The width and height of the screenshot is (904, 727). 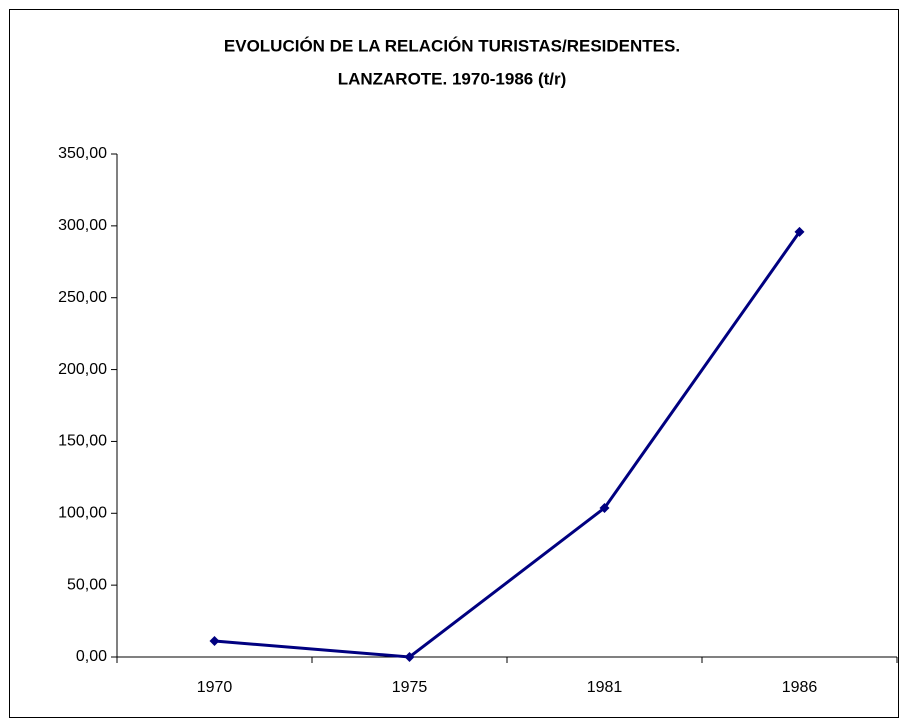 I want to click on y-tick-label: 0,00, so click(x=91, y=656).